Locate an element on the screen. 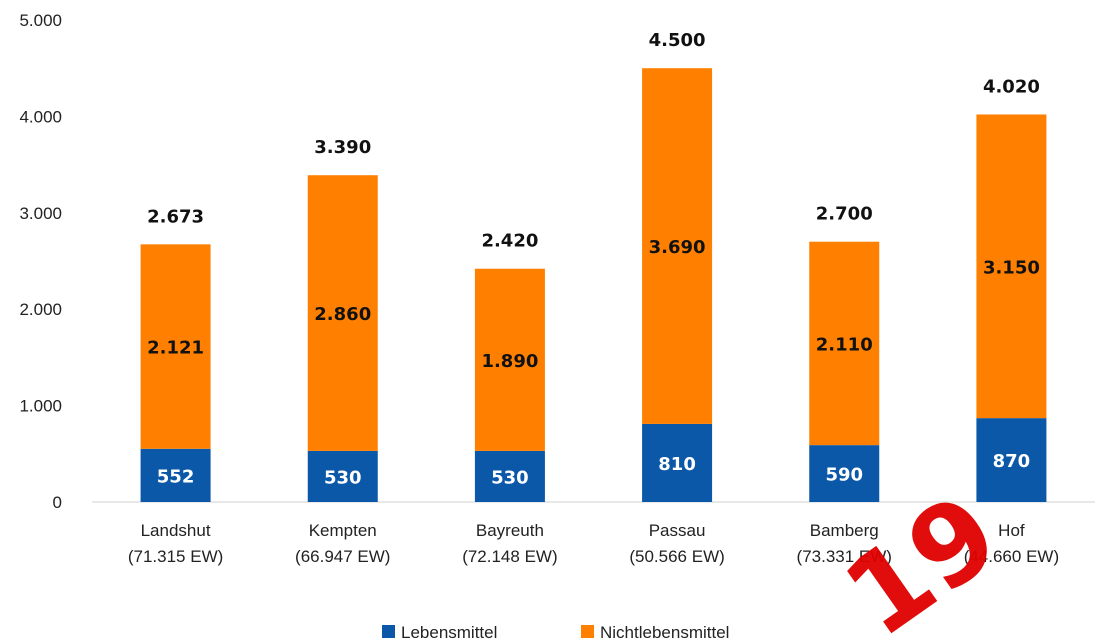 Image resolution: width=1100 pixels, height=643 pixels. y-tick-label: 1.000 is located at coordinates (40, 406).